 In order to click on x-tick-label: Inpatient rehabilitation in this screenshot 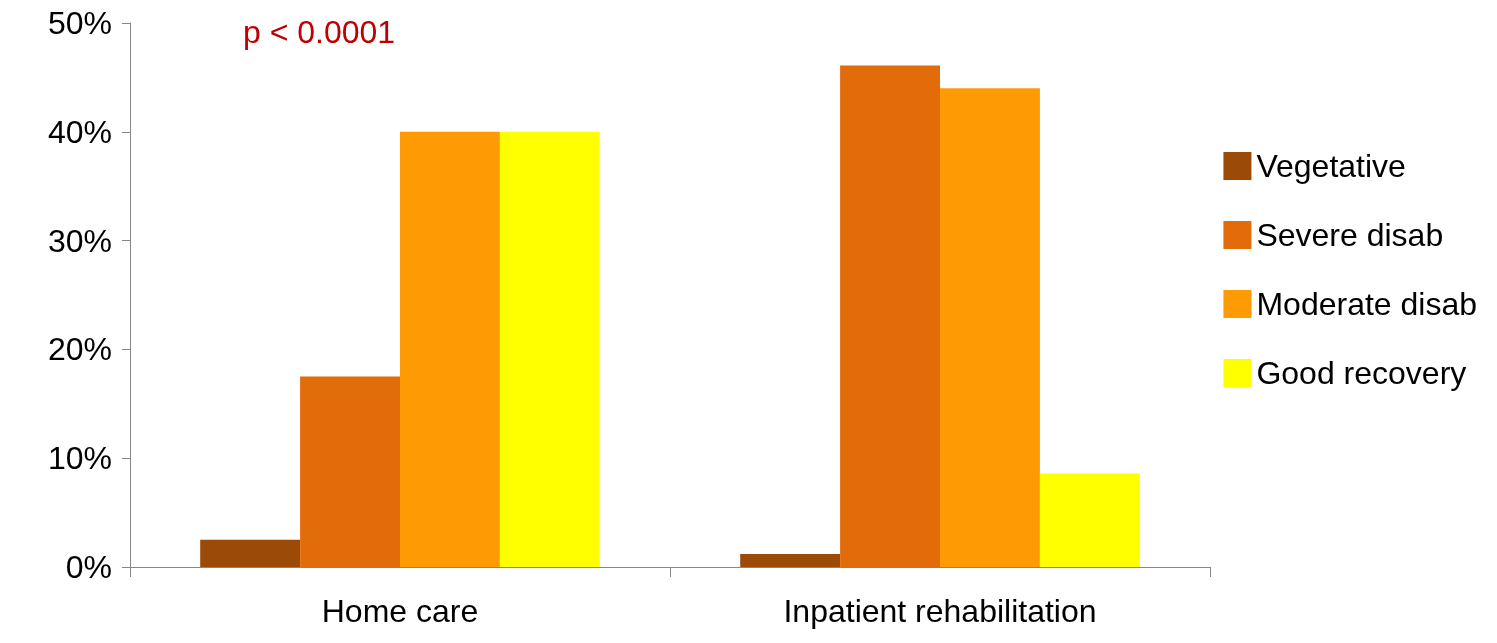, I will do `click(940, 611)`.